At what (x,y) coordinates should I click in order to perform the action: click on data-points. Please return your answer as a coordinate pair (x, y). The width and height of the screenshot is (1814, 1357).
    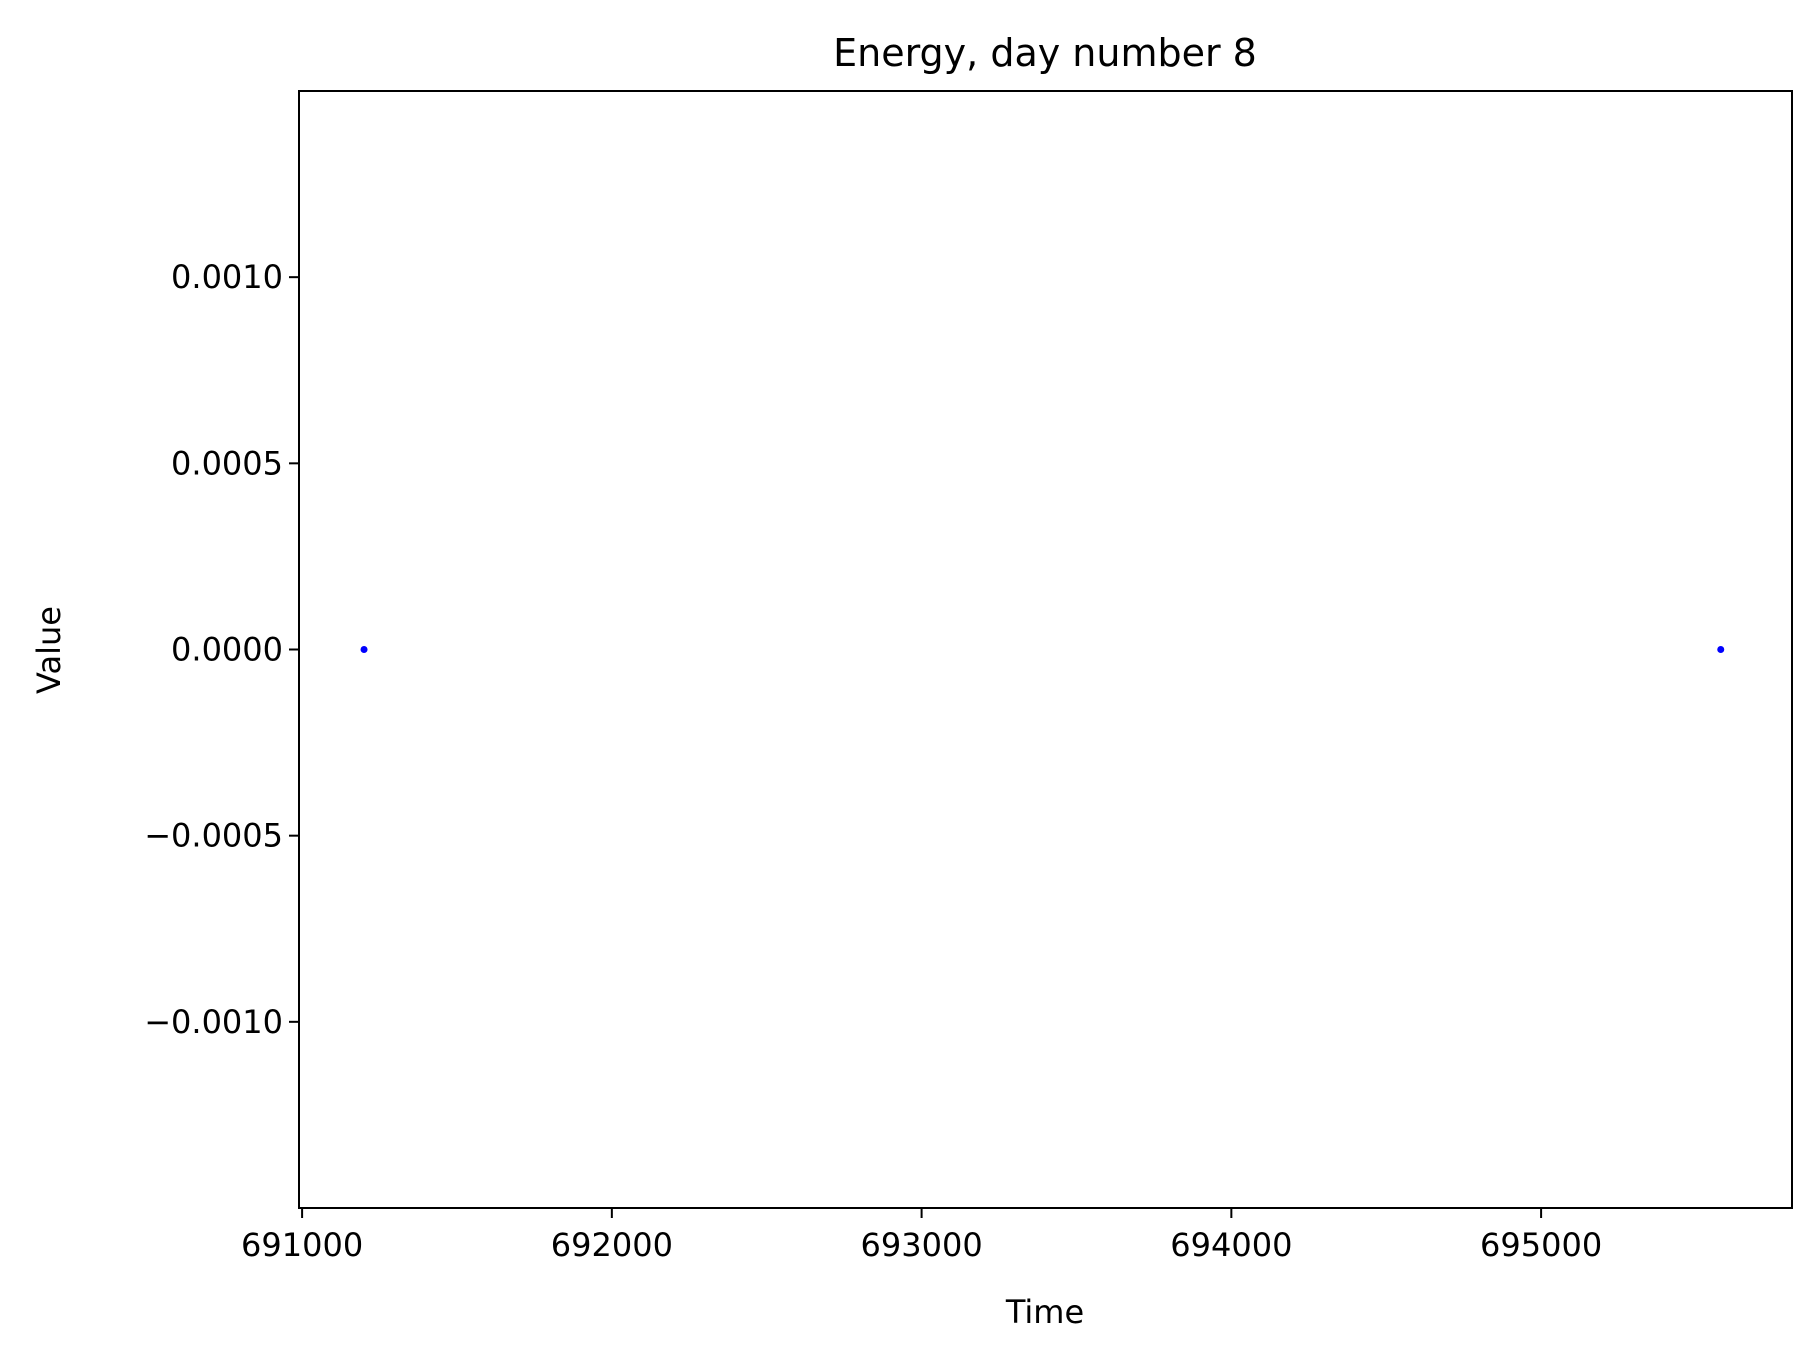
    Looking at the image, I should click on (1042, 649).